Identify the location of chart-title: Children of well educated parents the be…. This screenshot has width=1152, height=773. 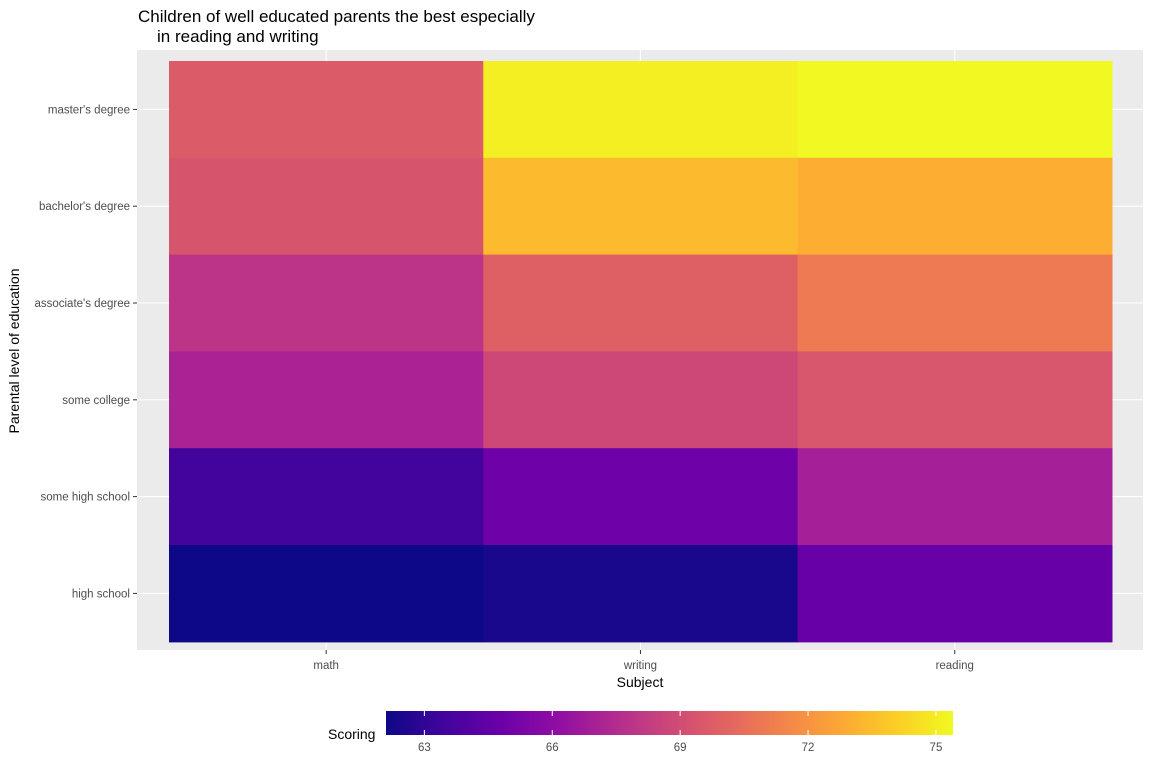
(336, 26).